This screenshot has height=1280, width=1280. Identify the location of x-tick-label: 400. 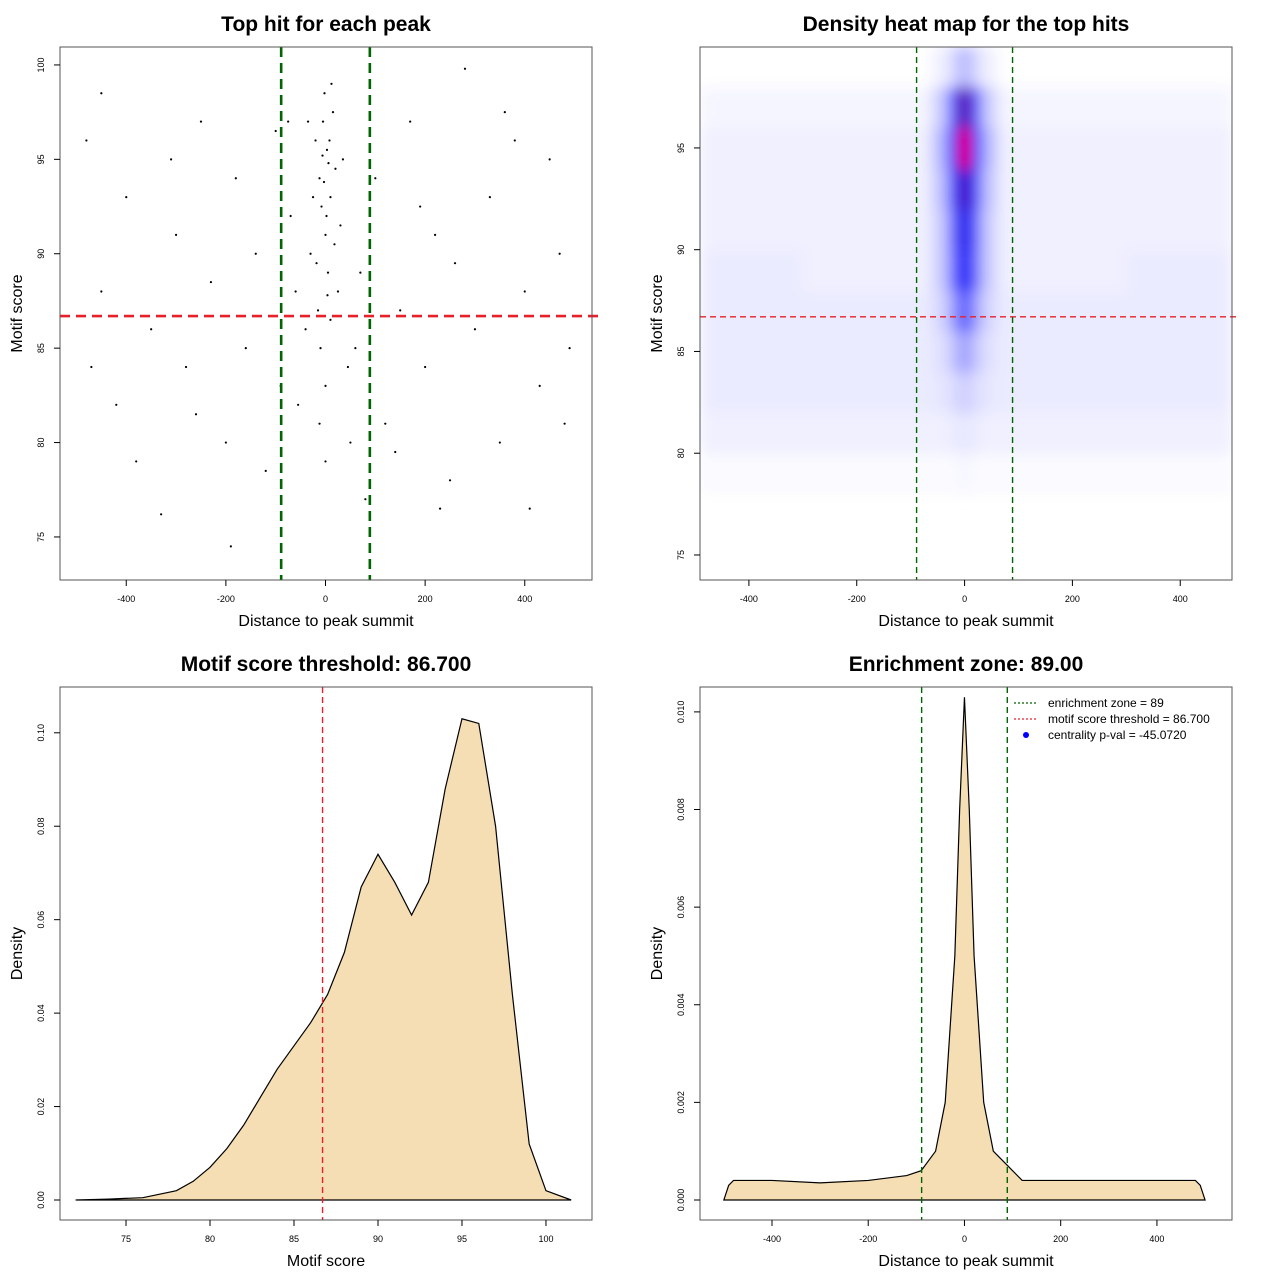
(1180, 599).